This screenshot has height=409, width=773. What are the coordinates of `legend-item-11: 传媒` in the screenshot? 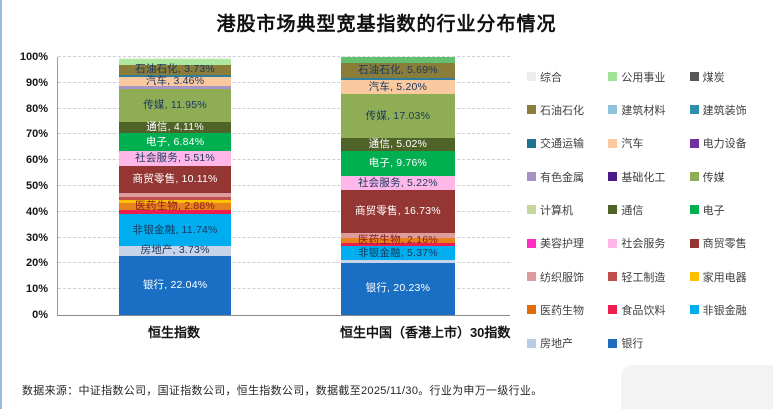 It's located at (729, 177).